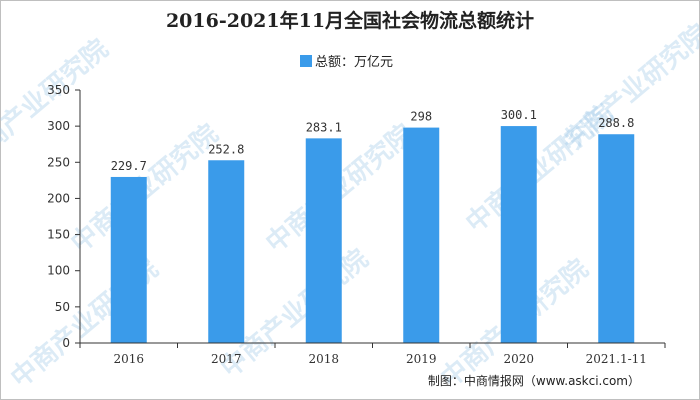 This screenshot has width=700, height=400. Describe the element at coordinates (421, 117) in the screenshot. I see `data-label: 298` at that location.